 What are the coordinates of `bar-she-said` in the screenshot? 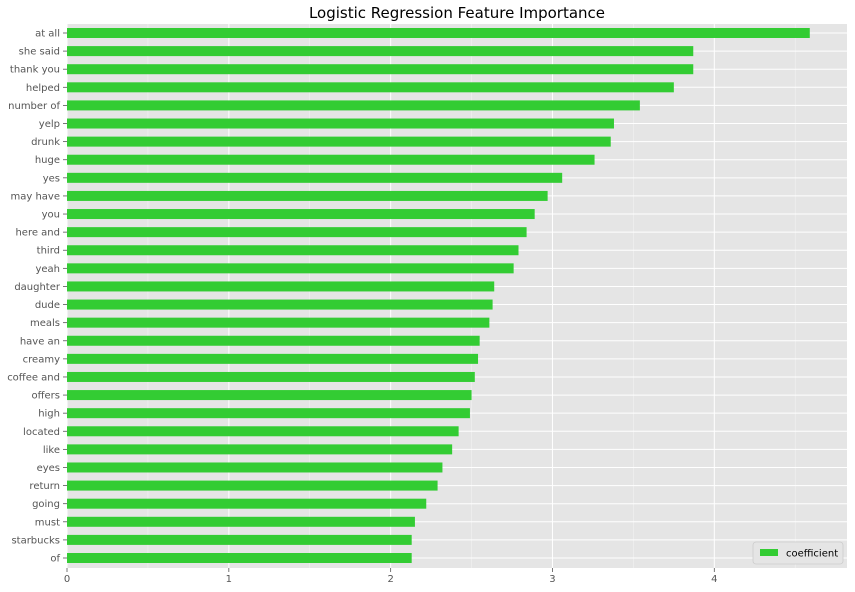 It's located at (380, 51).